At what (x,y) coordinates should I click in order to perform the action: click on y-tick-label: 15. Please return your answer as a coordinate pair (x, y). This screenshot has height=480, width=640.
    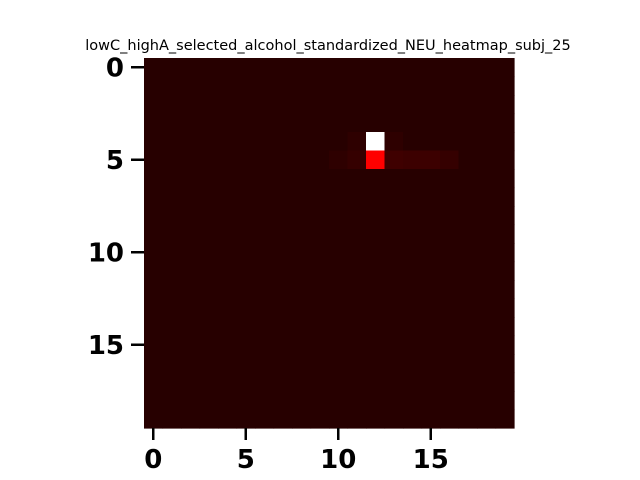
    Looking at the image, I should click on (106, 346).